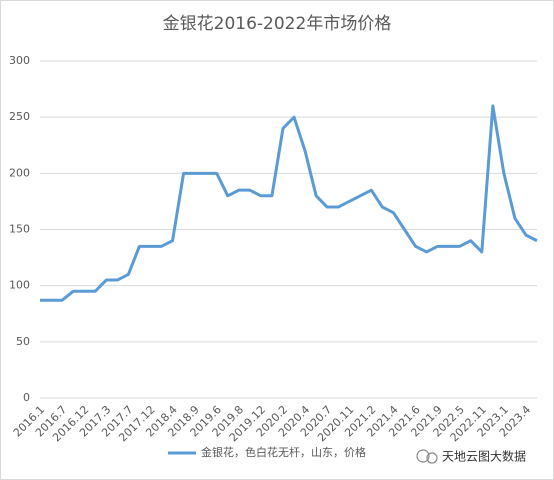  Describe the element at coordinates (19, 116) in the screenshot. I see `y-tick-label: 250` at that location.